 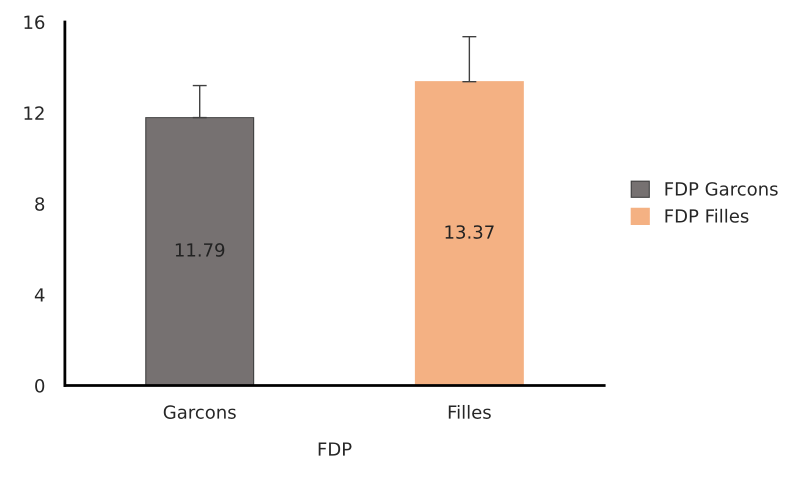 What do you see at coordinates (722, 189) in the screenshot?
I see `legend-label: FDP Garcons` at bounding box center [722, 189].